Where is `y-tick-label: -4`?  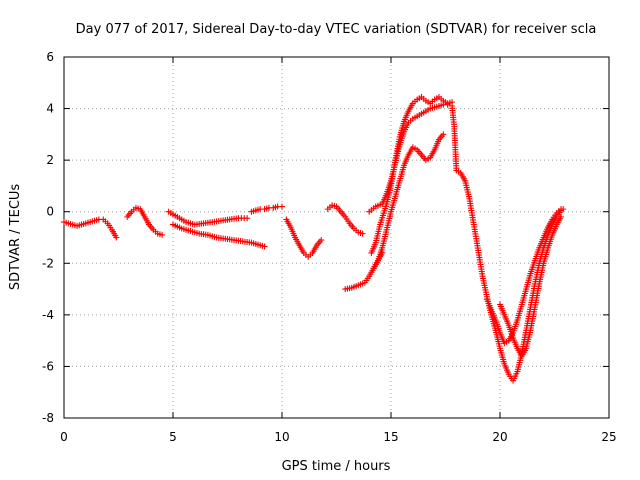
y-tick-label: -4 is located at coordinates (48, 315).